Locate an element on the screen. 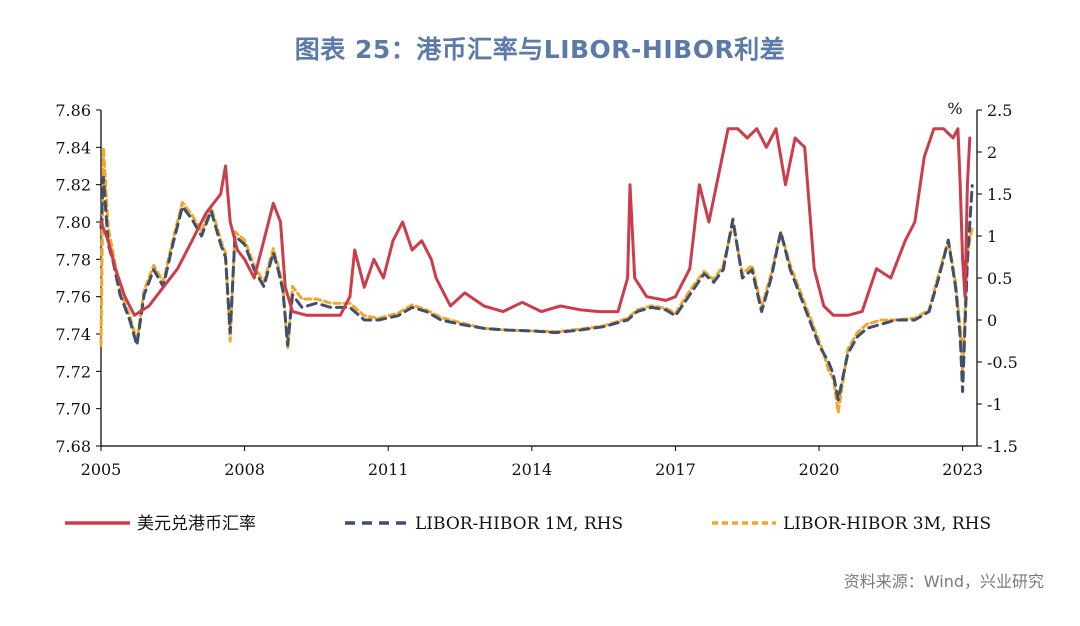 The height and width of the screenshot is (626, 1080). left-y-tick-label: 7.84 is located at coordinates (73, 147).